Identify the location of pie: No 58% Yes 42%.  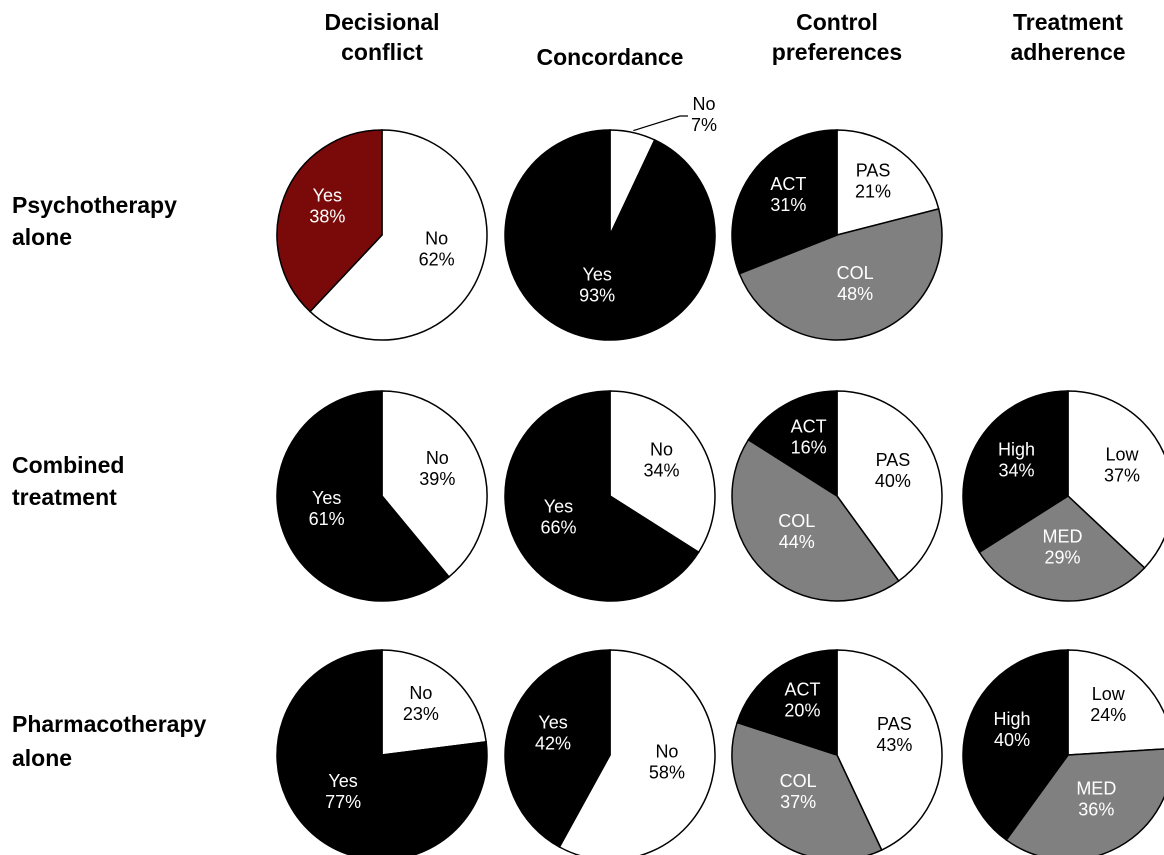
(610, 752).